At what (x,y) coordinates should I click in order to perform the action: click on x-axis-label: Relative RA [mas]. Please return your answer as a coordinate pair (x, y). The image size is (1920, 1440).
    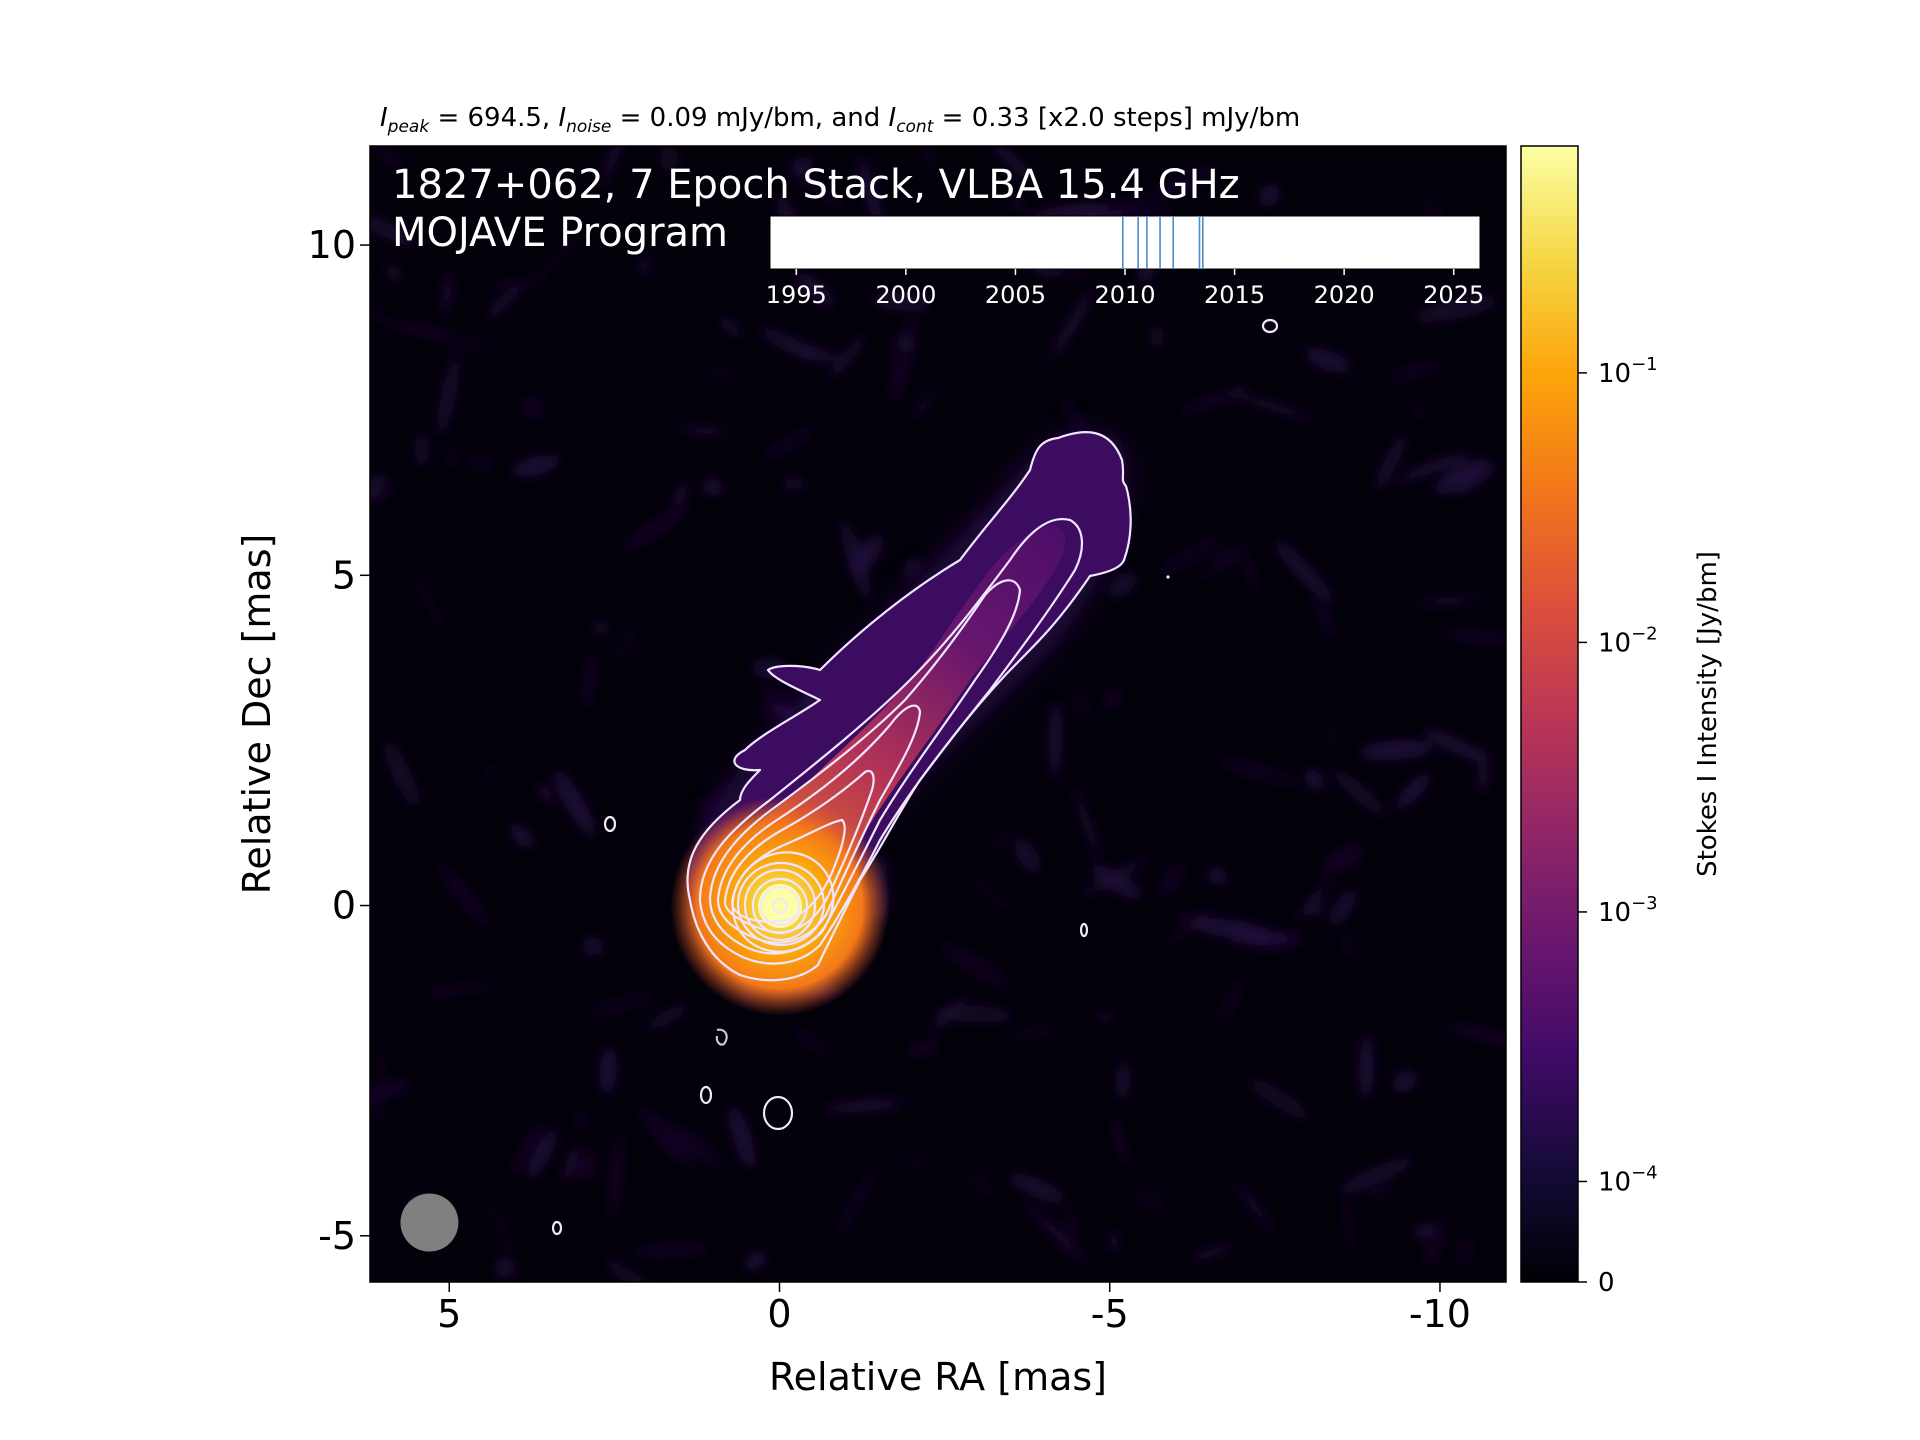
    Looking at the image, I should click on (938, 1377).